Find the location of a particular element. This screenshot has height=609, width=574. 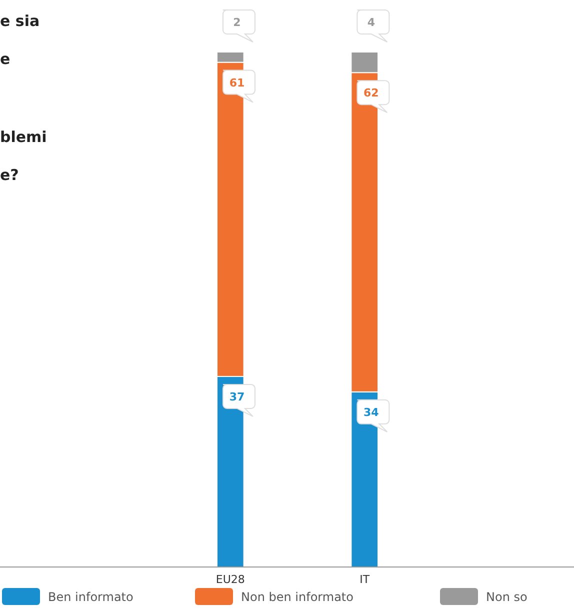

data-label: 2 is located at coordinates (237, 22).